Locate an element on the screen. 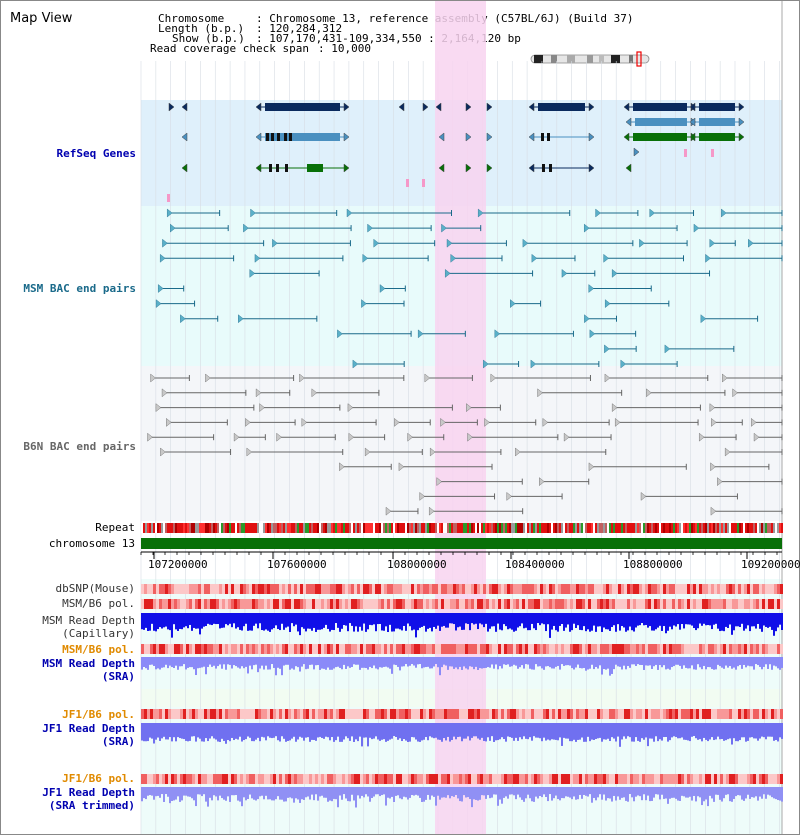 The height and width of the screenshot is (835, 800). b6n-bac-label-text: B6N BAC end pairs is located at coordinates (79, 446).